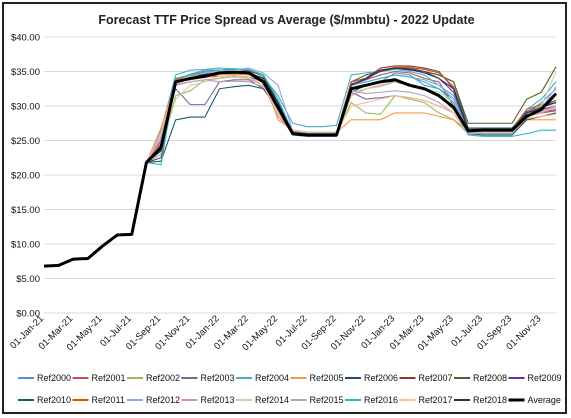 This screenshot has height=418, width=571. What do you see at coordinates (490, 400) in the screenshot?
I see `legend-label: Ref2018` at bounding box center [490, 400].